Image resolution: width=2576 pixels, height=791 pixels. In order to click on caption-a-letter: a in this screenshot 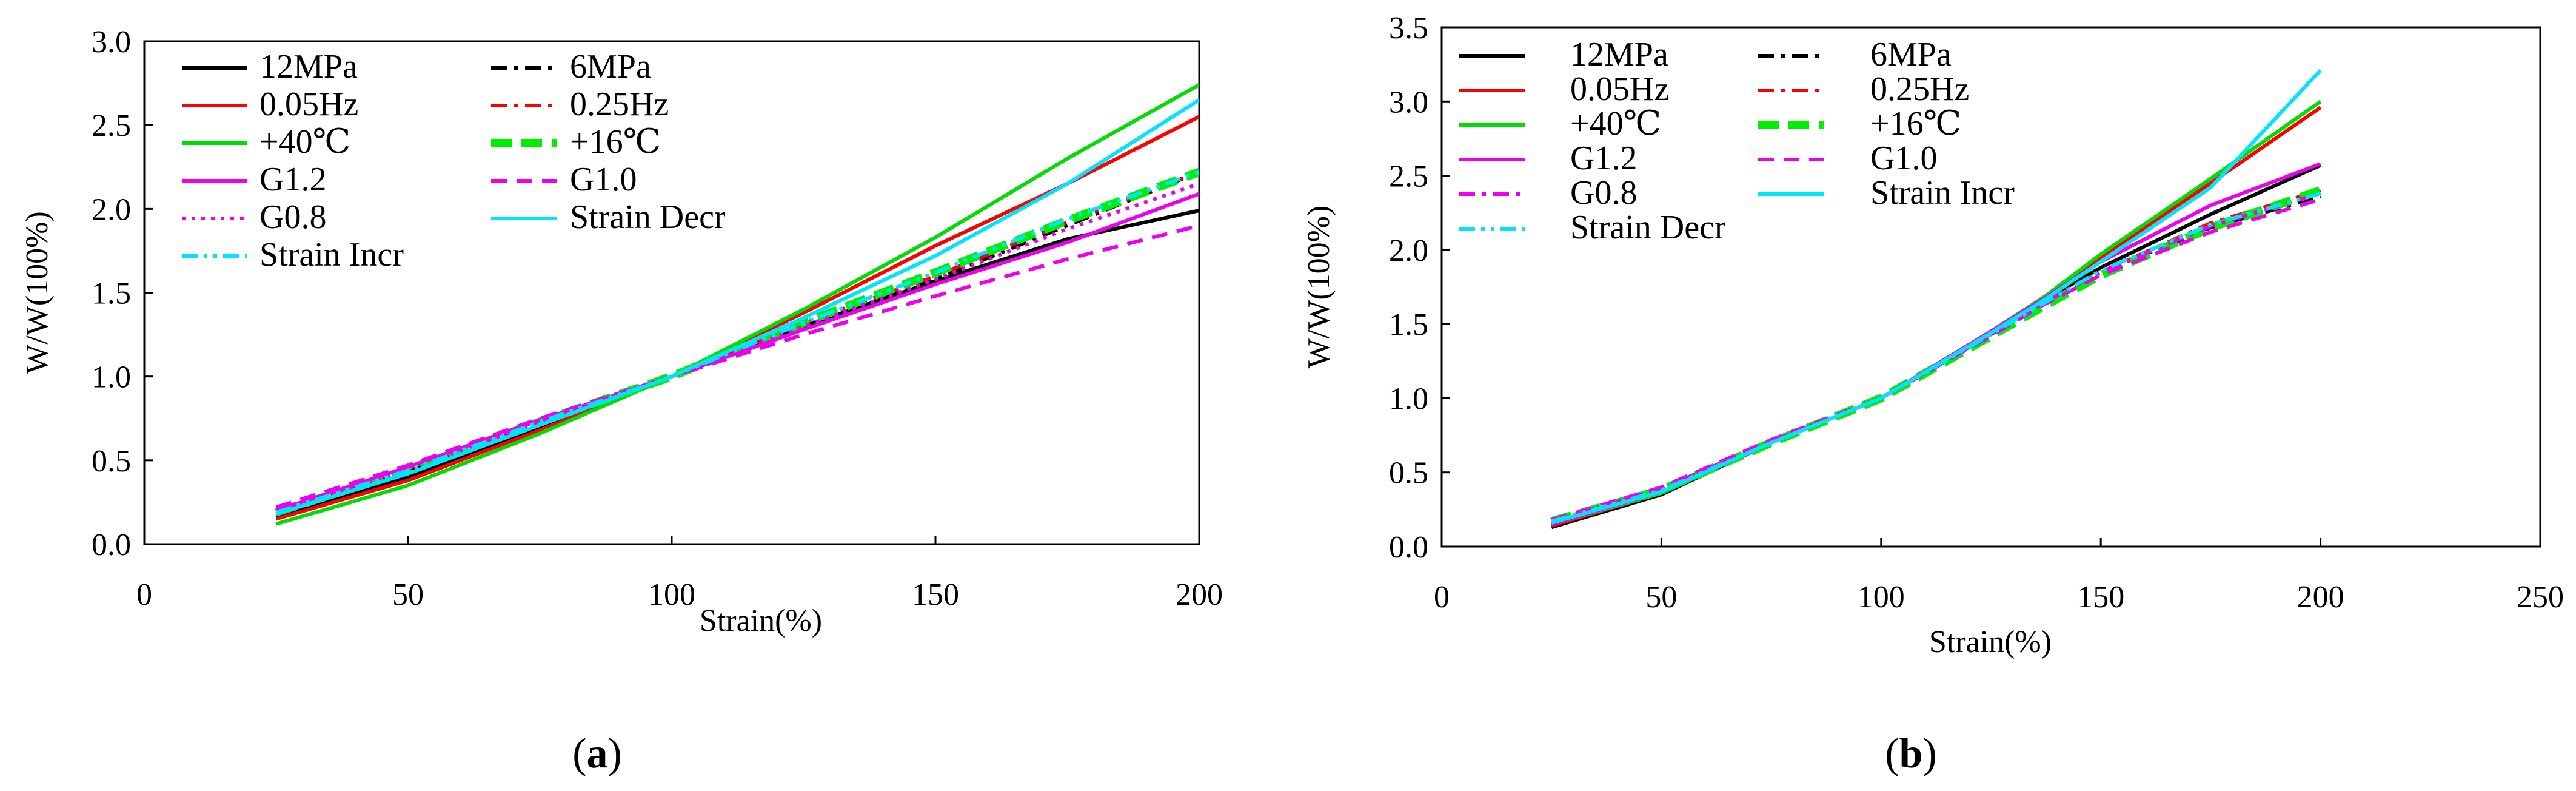, I will do `click(597, 753)`.